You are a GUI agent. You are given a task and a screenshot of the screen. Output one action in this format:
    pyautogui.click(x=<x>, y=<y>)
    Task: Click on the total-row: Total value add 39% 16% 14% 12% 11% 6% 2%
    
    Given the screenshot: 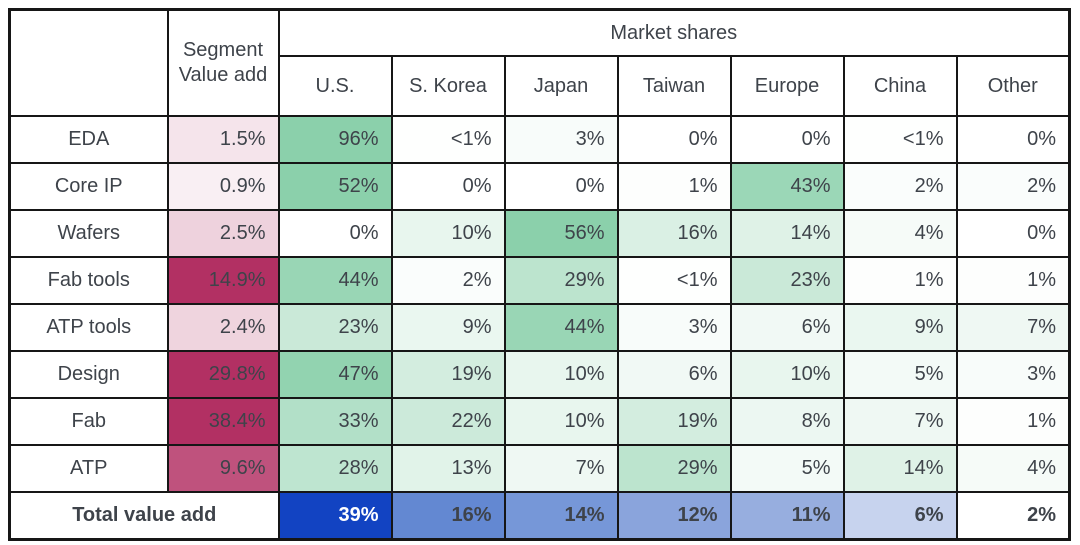 What is the action you would take?
    pyautogui.click(x=539, y=515)
    